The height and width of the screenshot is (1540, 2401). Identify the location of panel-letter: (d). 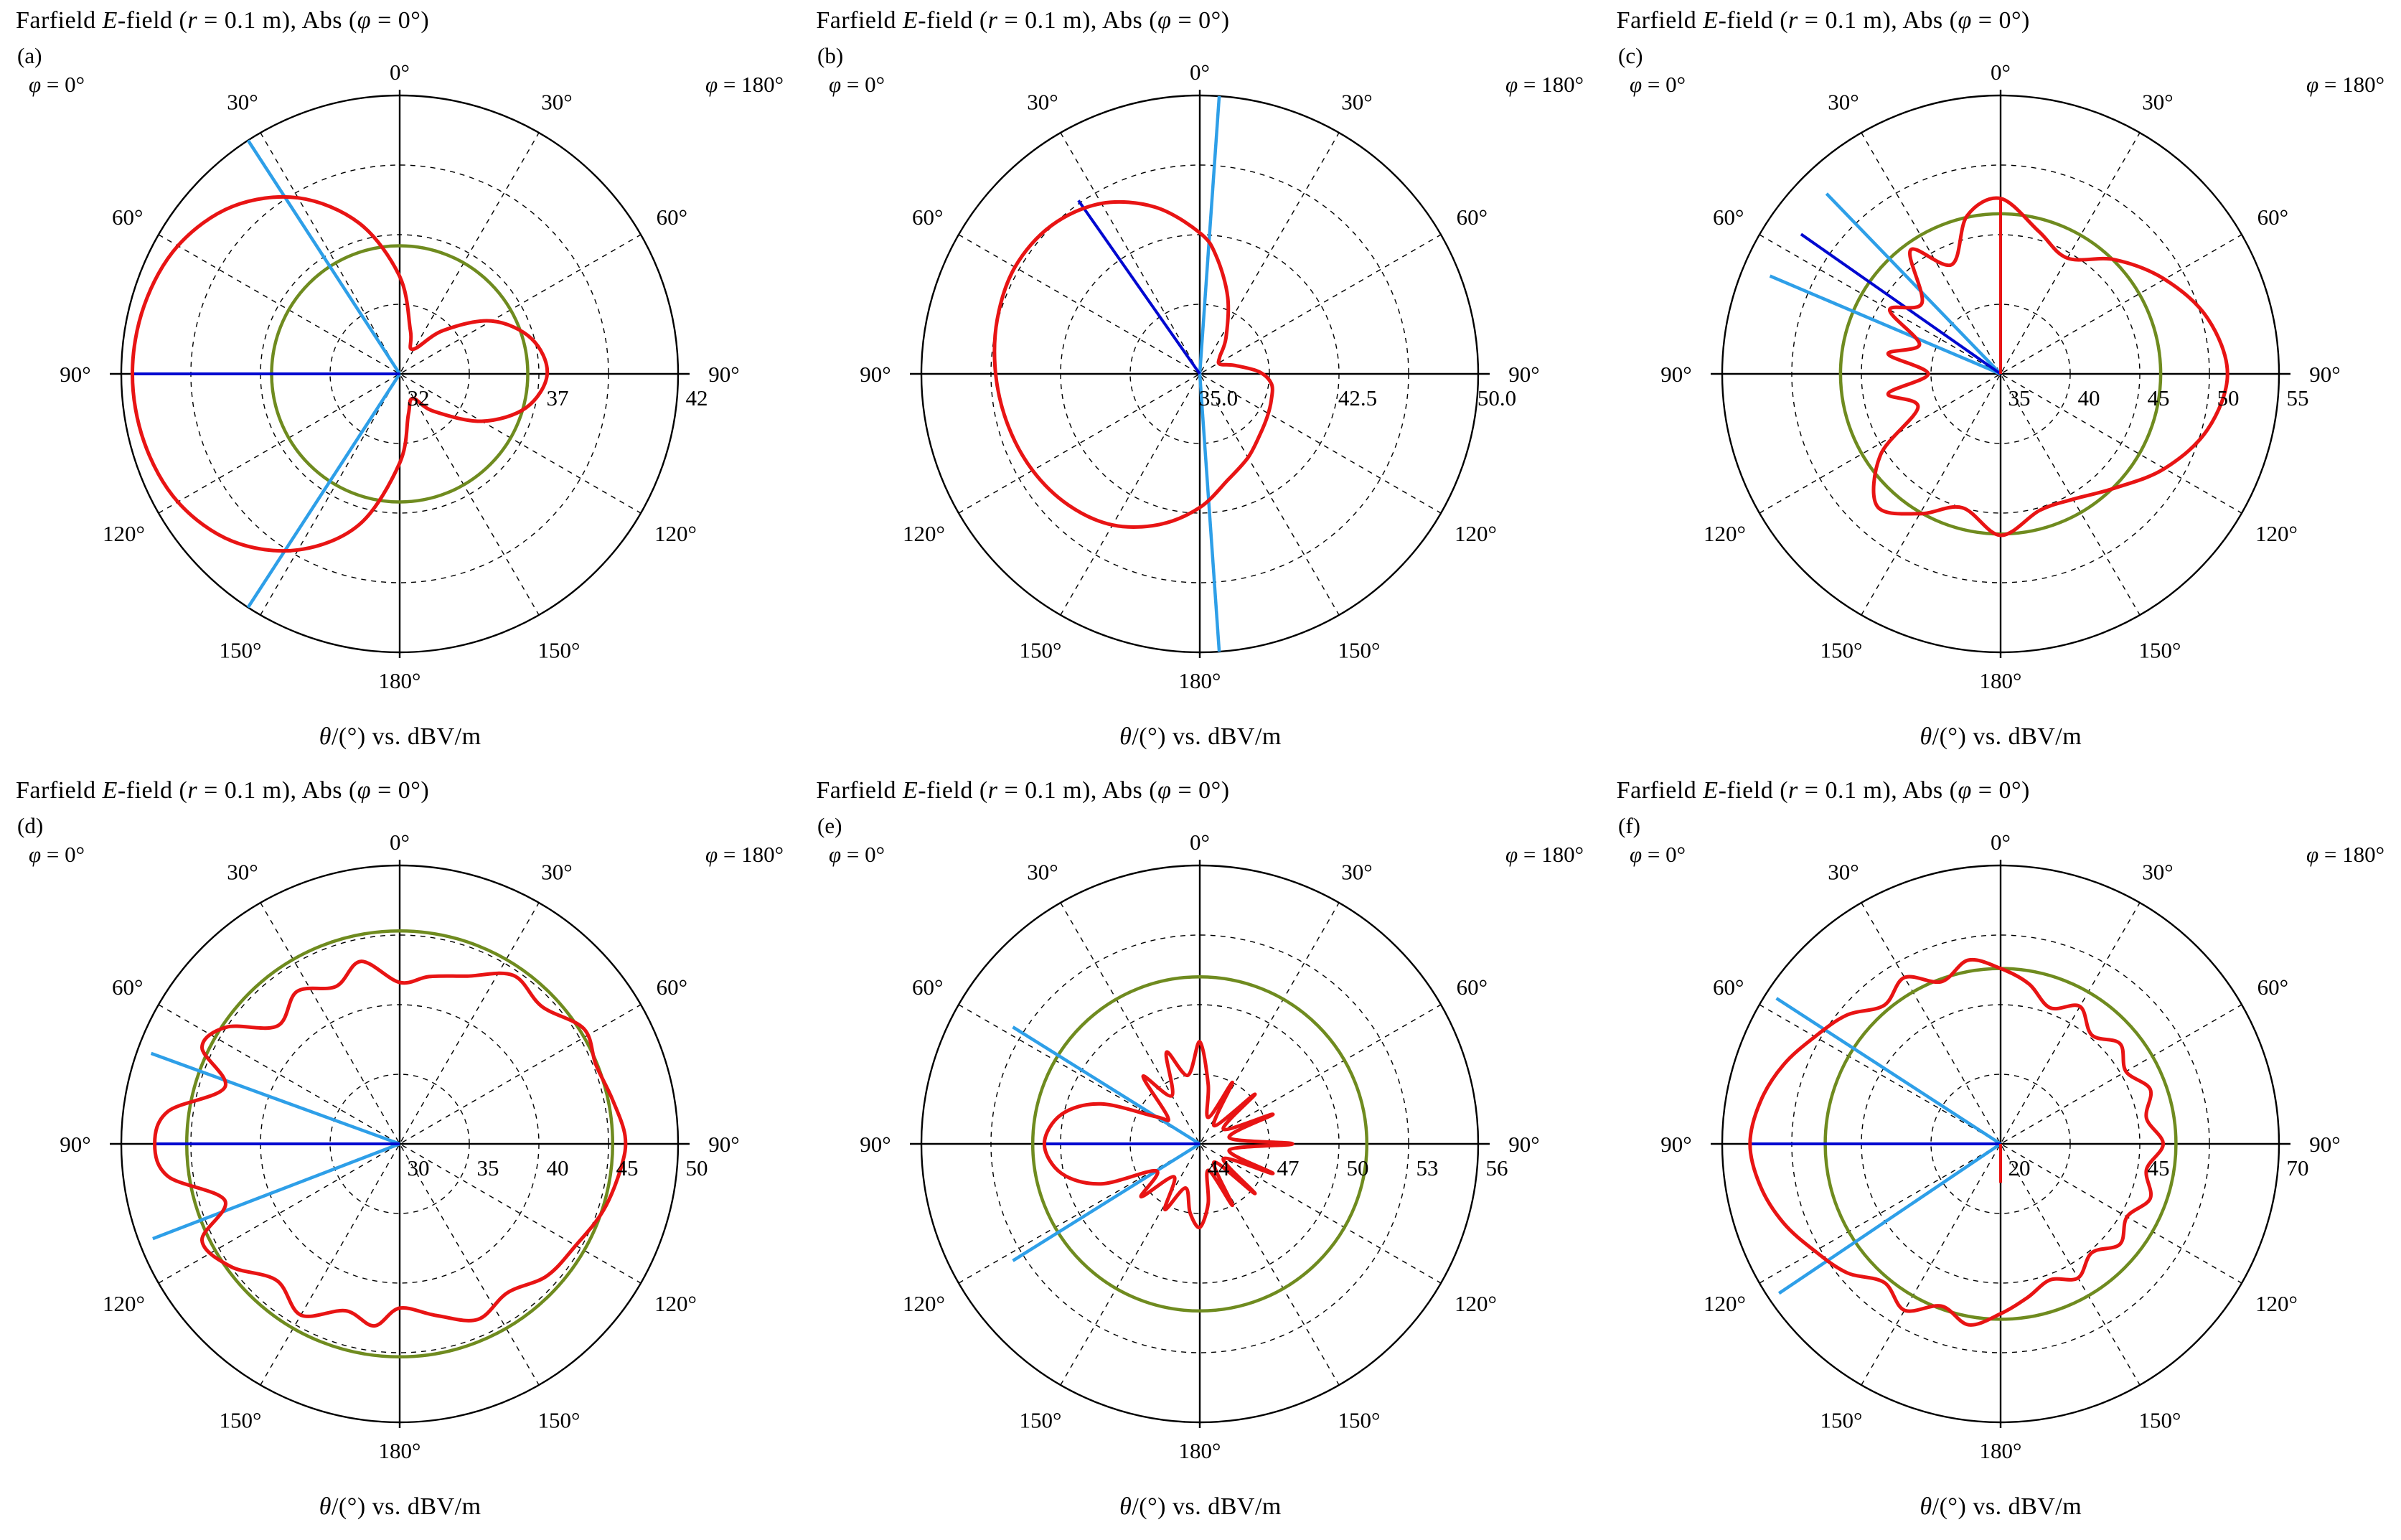
(30, 825).